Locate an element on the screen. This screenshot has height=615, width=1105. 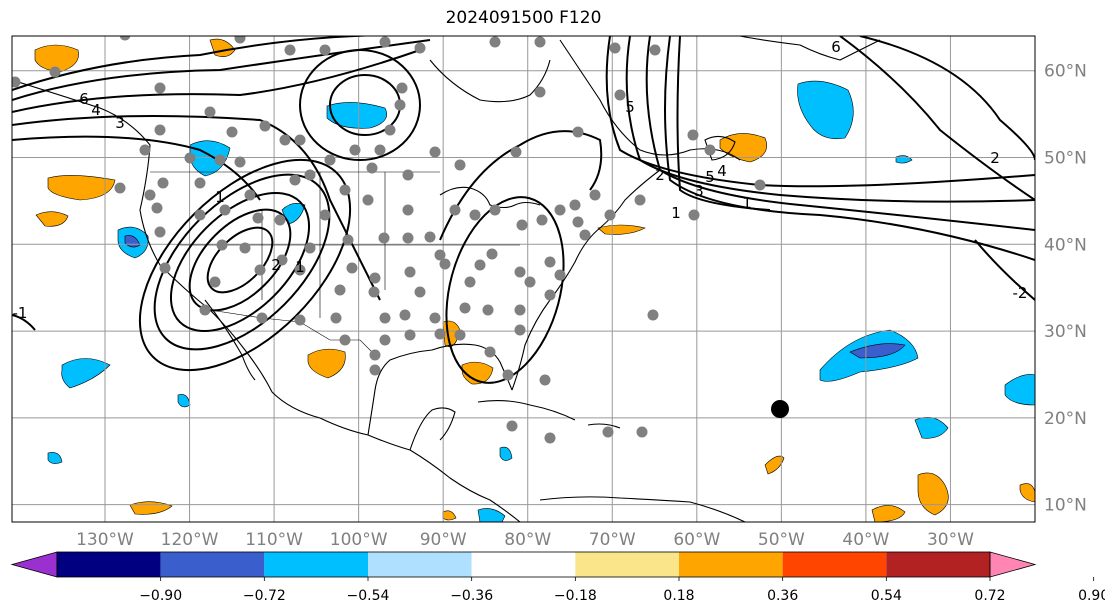
latitude-label: 60°N is located at coordinates (1065, 72).